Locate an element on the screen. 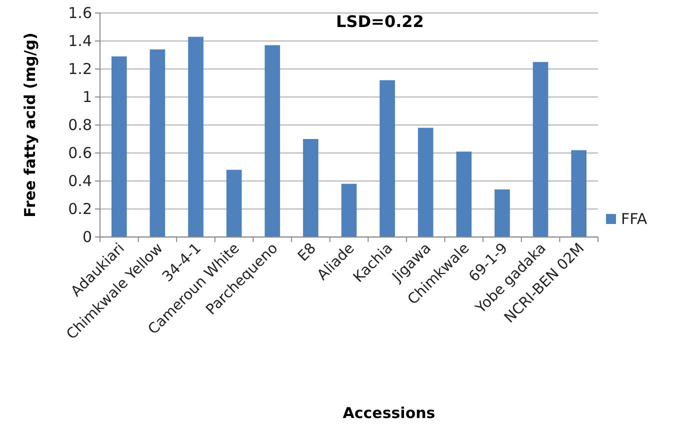  y-tick-label: 0 is located at coordinates (87, 237).